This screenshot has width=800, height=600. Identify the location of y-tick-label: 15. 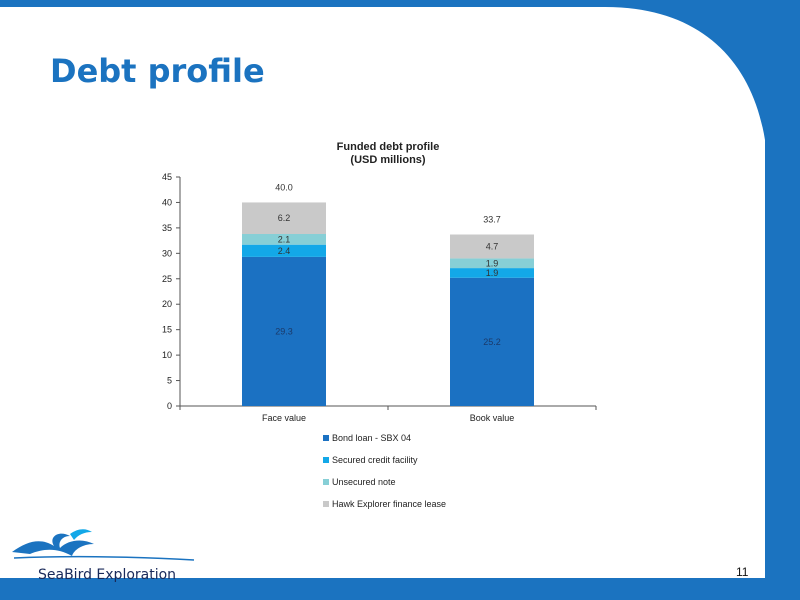
(167, 330).